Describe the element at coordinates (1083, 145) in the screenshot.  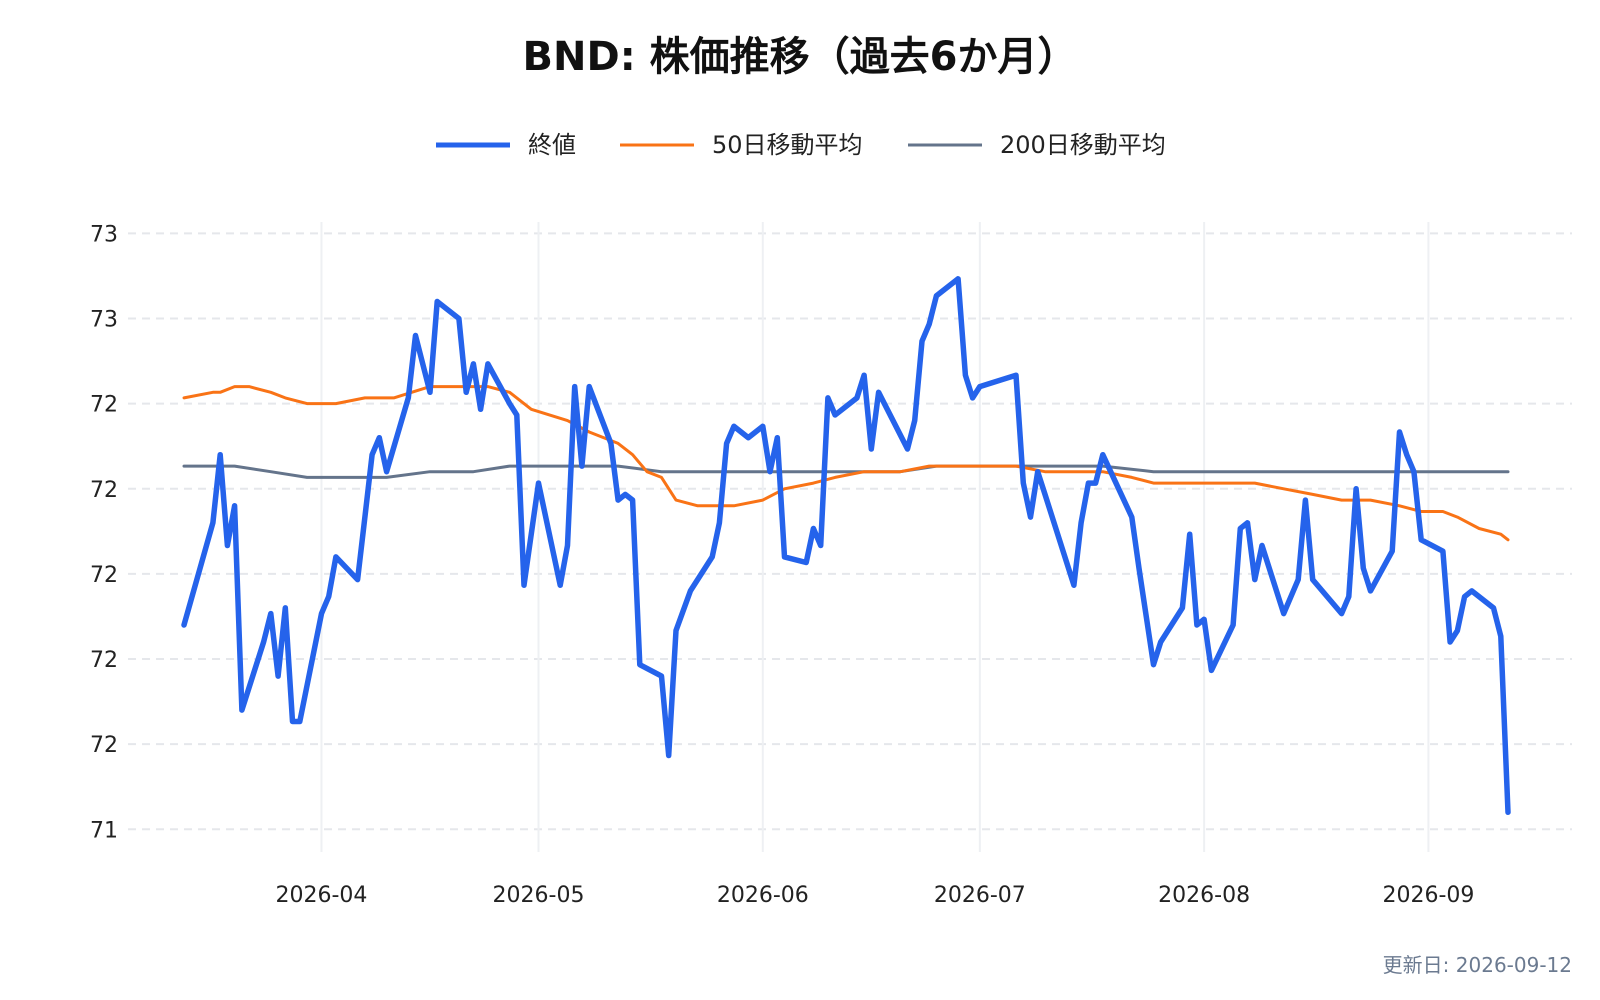
I see `legend-label-ma200: 200日移動平均` at that location.